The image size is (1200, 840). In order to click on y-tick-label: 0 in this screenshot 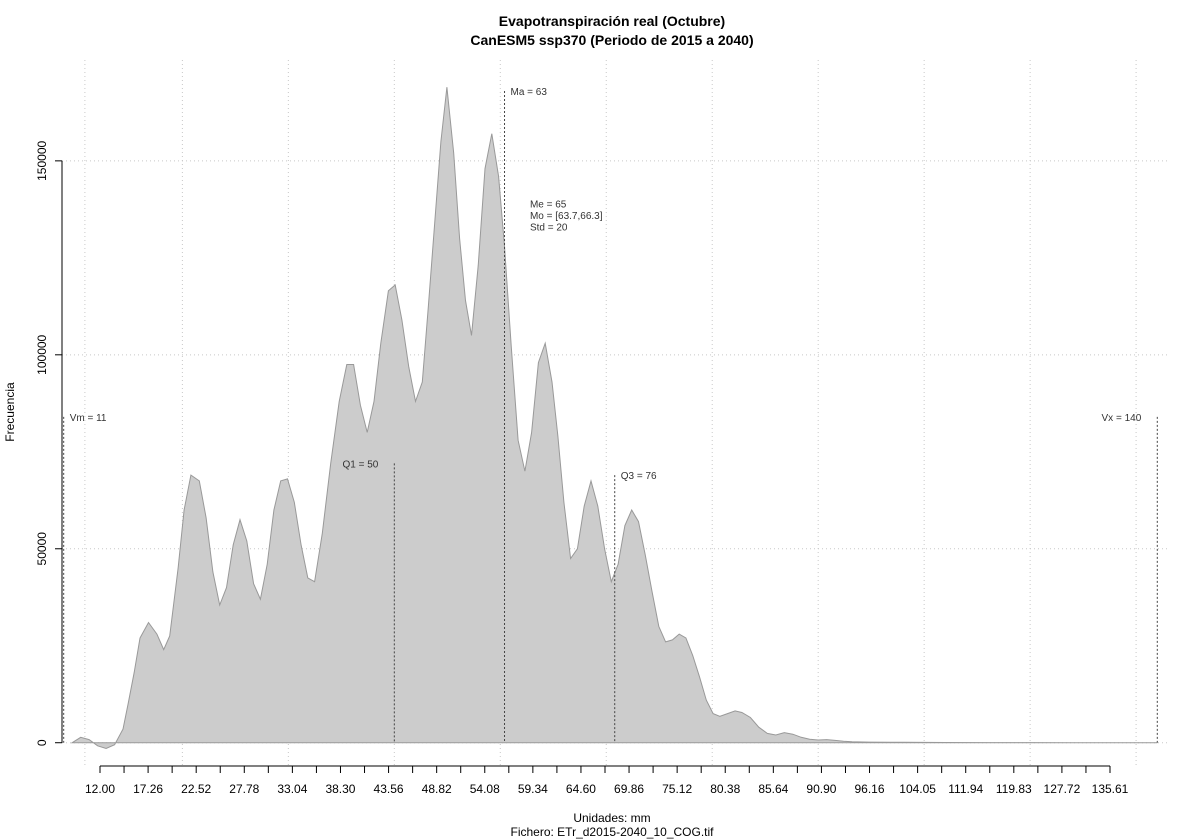, I will do `click(42, 742)`.